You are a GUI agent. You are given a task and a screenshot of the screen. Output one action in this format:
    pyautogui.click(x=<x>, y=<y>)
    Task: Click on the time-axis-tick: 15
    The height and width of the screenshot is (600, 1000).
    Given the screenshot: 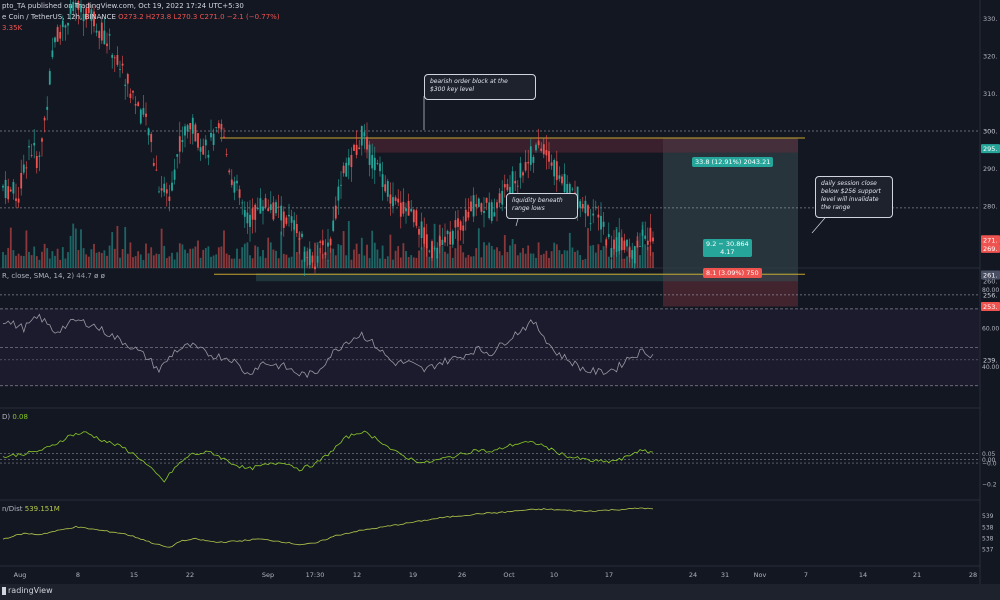 What is the action you would take?
    pyautogui.click(x=134, y=575)
    